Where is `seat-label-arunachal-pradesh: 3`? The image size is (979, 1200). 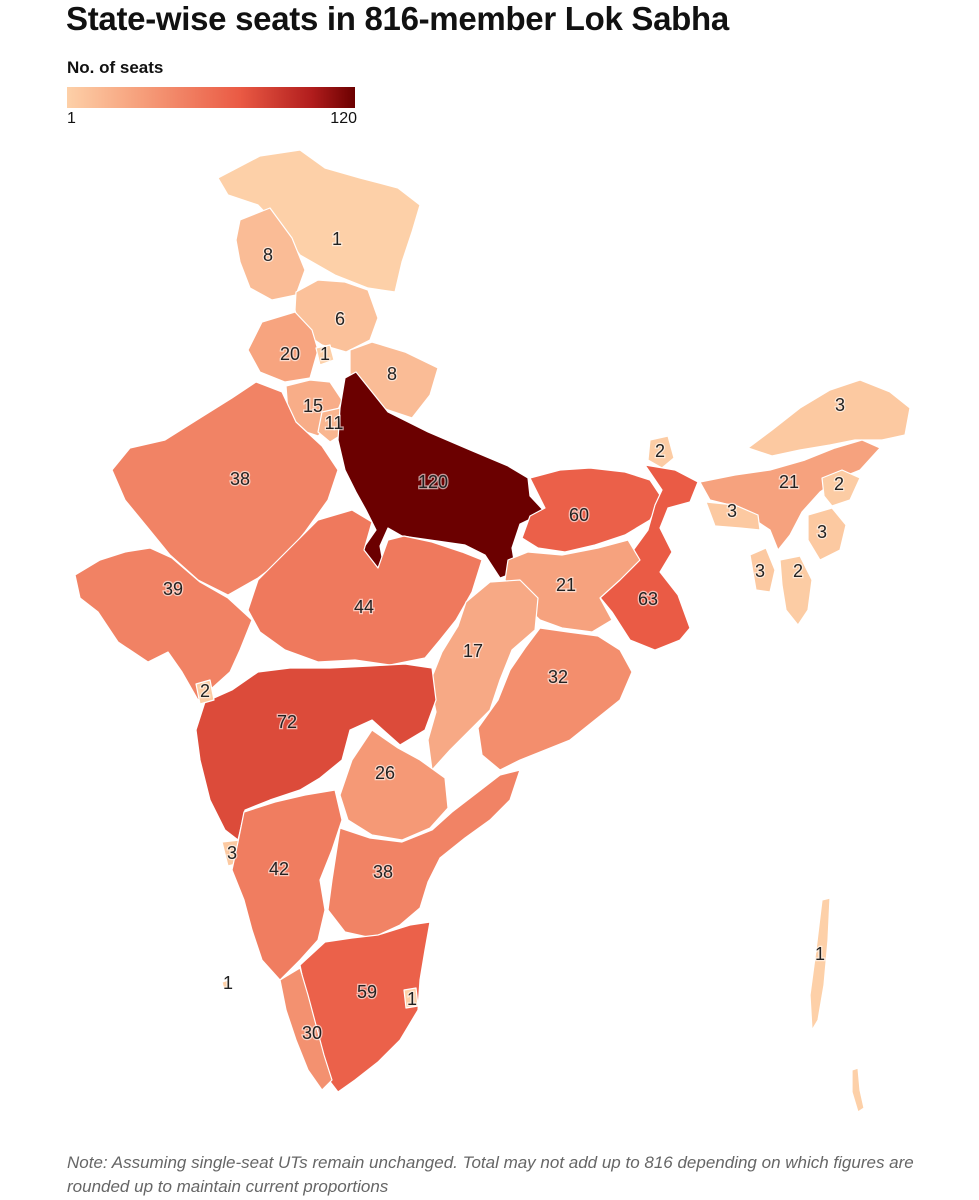
seat-label-arunachal-pradesh: 3 is located at coordinates (840, 405).